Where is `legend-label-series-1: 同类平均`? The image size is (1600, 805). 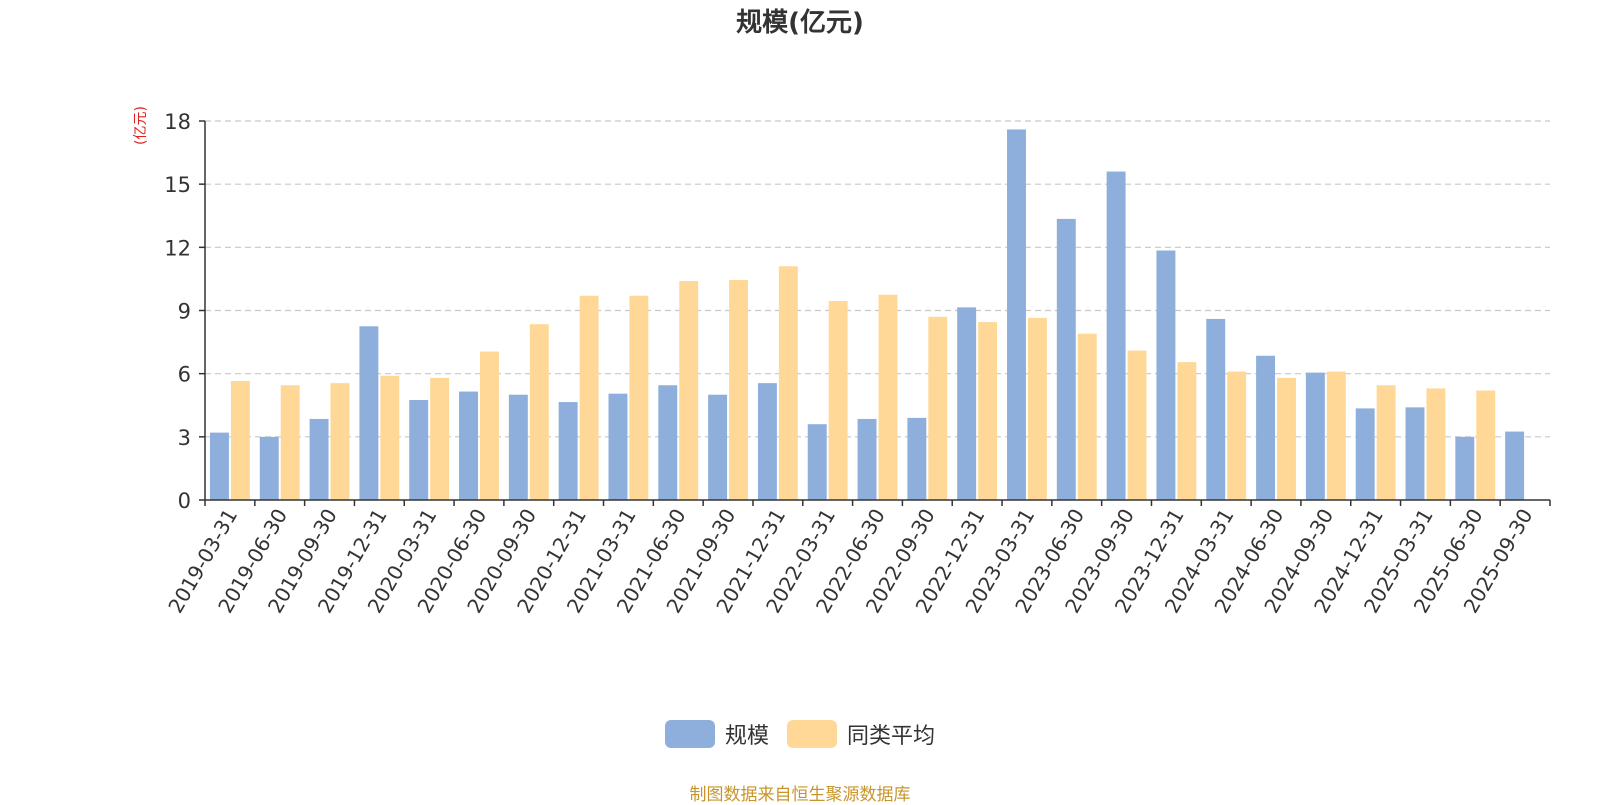 legend-label-series-1: 同类平均 is located at coordinates (891, 736).